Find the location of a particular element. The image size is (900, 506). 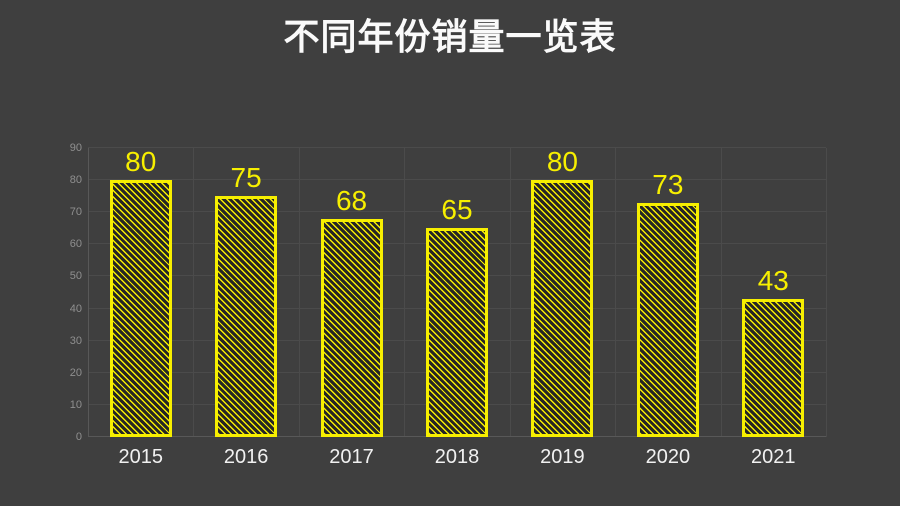

chart-title: 不同年份销量一览表 is located at coordinates (450, 36).